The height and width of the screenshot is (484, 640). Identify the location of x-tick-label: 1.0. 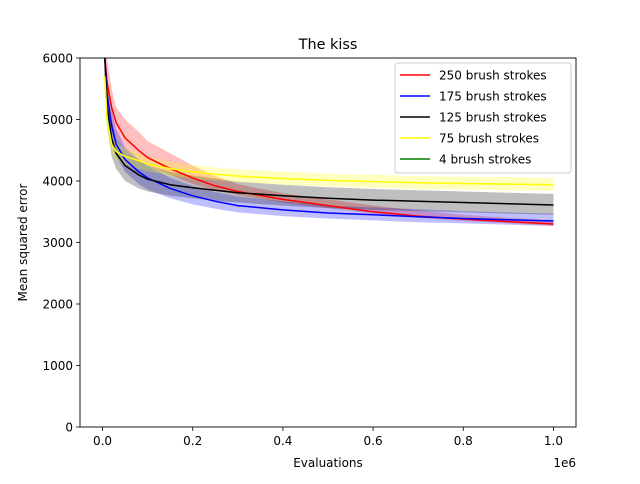
(553, 441).